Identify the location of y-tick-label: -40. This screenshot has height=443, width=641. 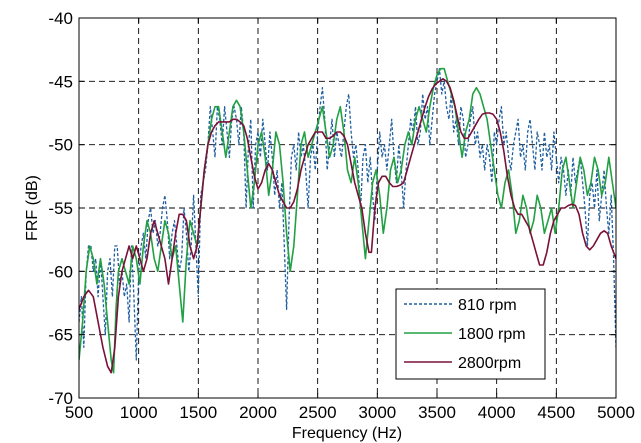
(60, 18).